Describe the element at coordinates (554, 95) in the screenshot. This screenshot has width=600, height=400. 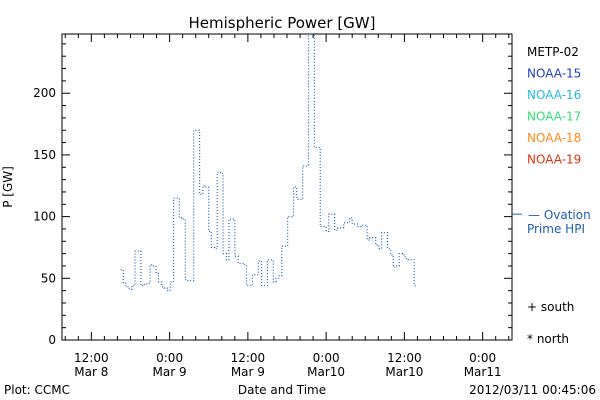
I see `legend-item-noaa-16: NOAA-16` at that location.